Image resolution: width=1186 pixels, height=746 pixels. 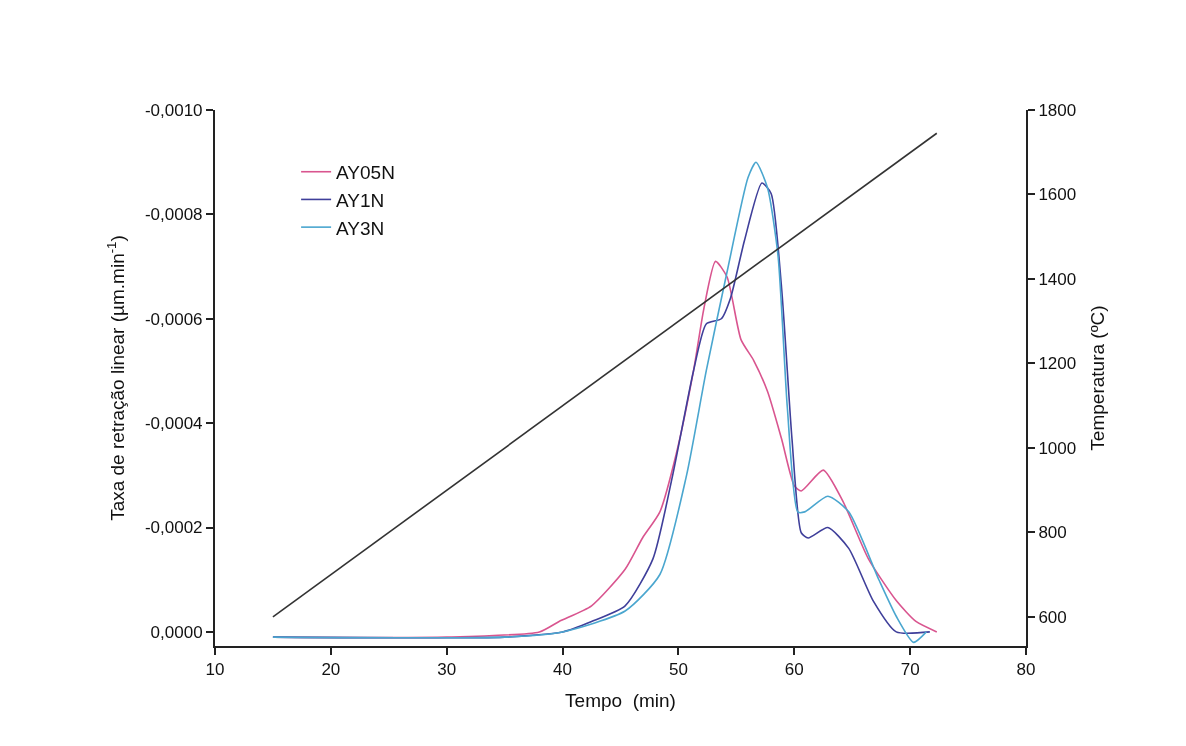 What do you see at coordinates (1097, 378) in the screenshot?
I see `y2-axis-title: Temperatura (ºC)` at bounding box center [1097, 378].